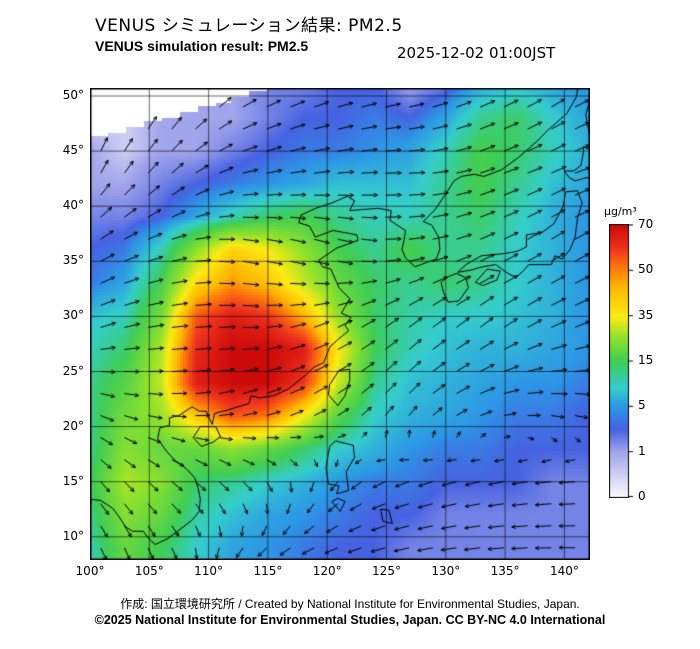  What do you see at coordinates (476, 53) in the screenshot?
I see `timestamp: 2025-12-02 01:00JST` at bounding box center [476, 53].